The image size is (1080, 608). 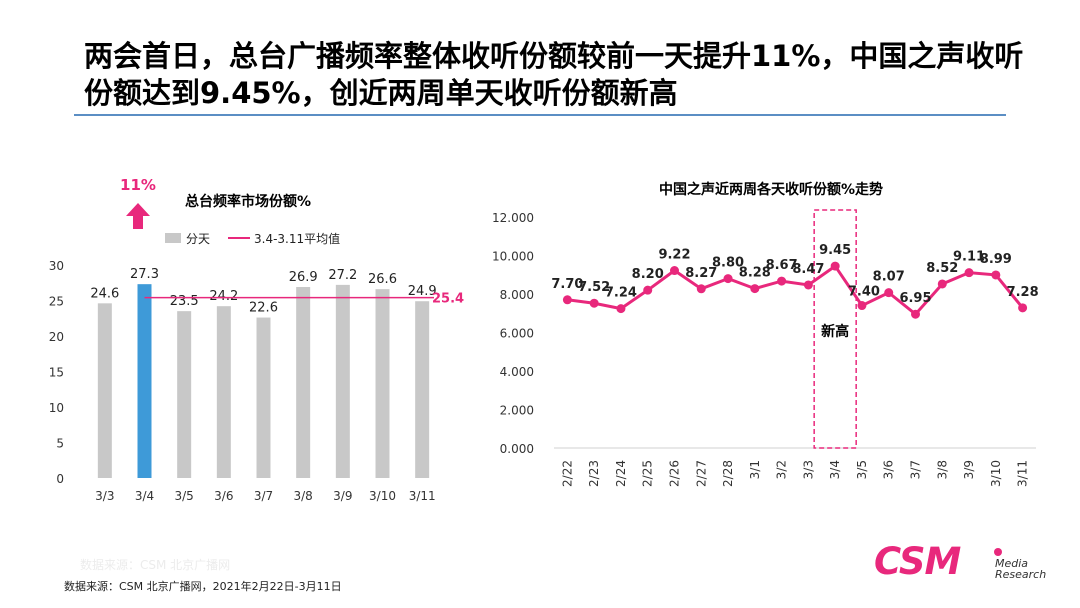 I want to click on value-label: 8.28, so click(x=755, y=273).